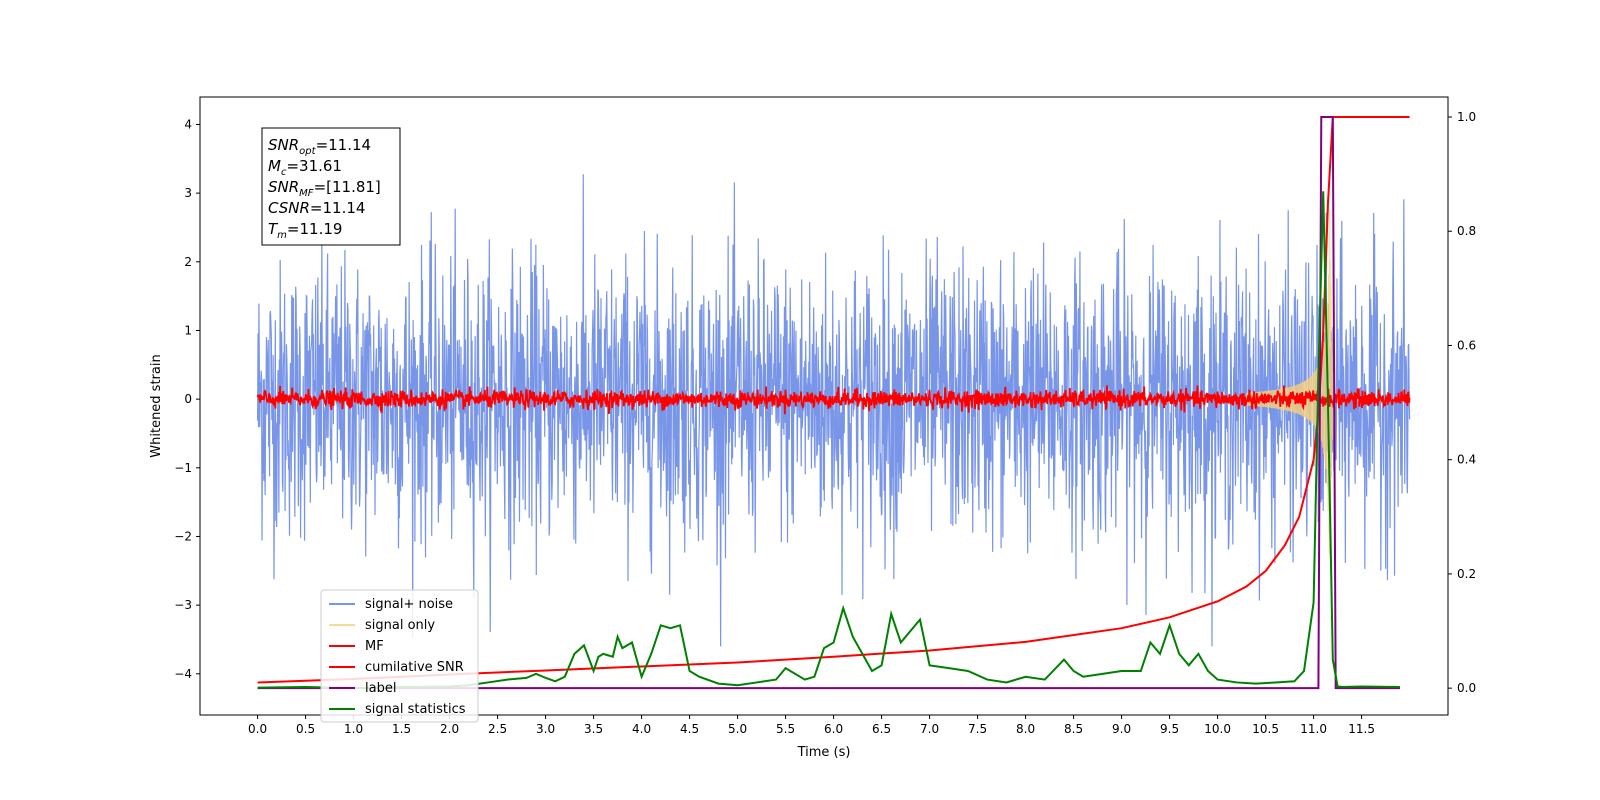 This screenshot has height=800, width=1600. I want to click on annotation-line: SNRopt=11.14, so click(319, 146).